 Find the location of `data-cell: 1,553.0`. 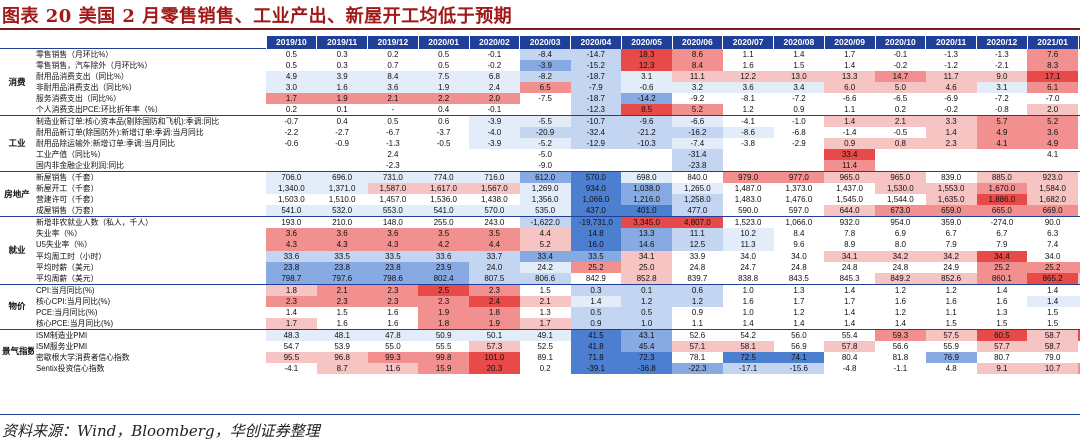

data-cell: 1,553.0 is located at coordinates (951, 189).